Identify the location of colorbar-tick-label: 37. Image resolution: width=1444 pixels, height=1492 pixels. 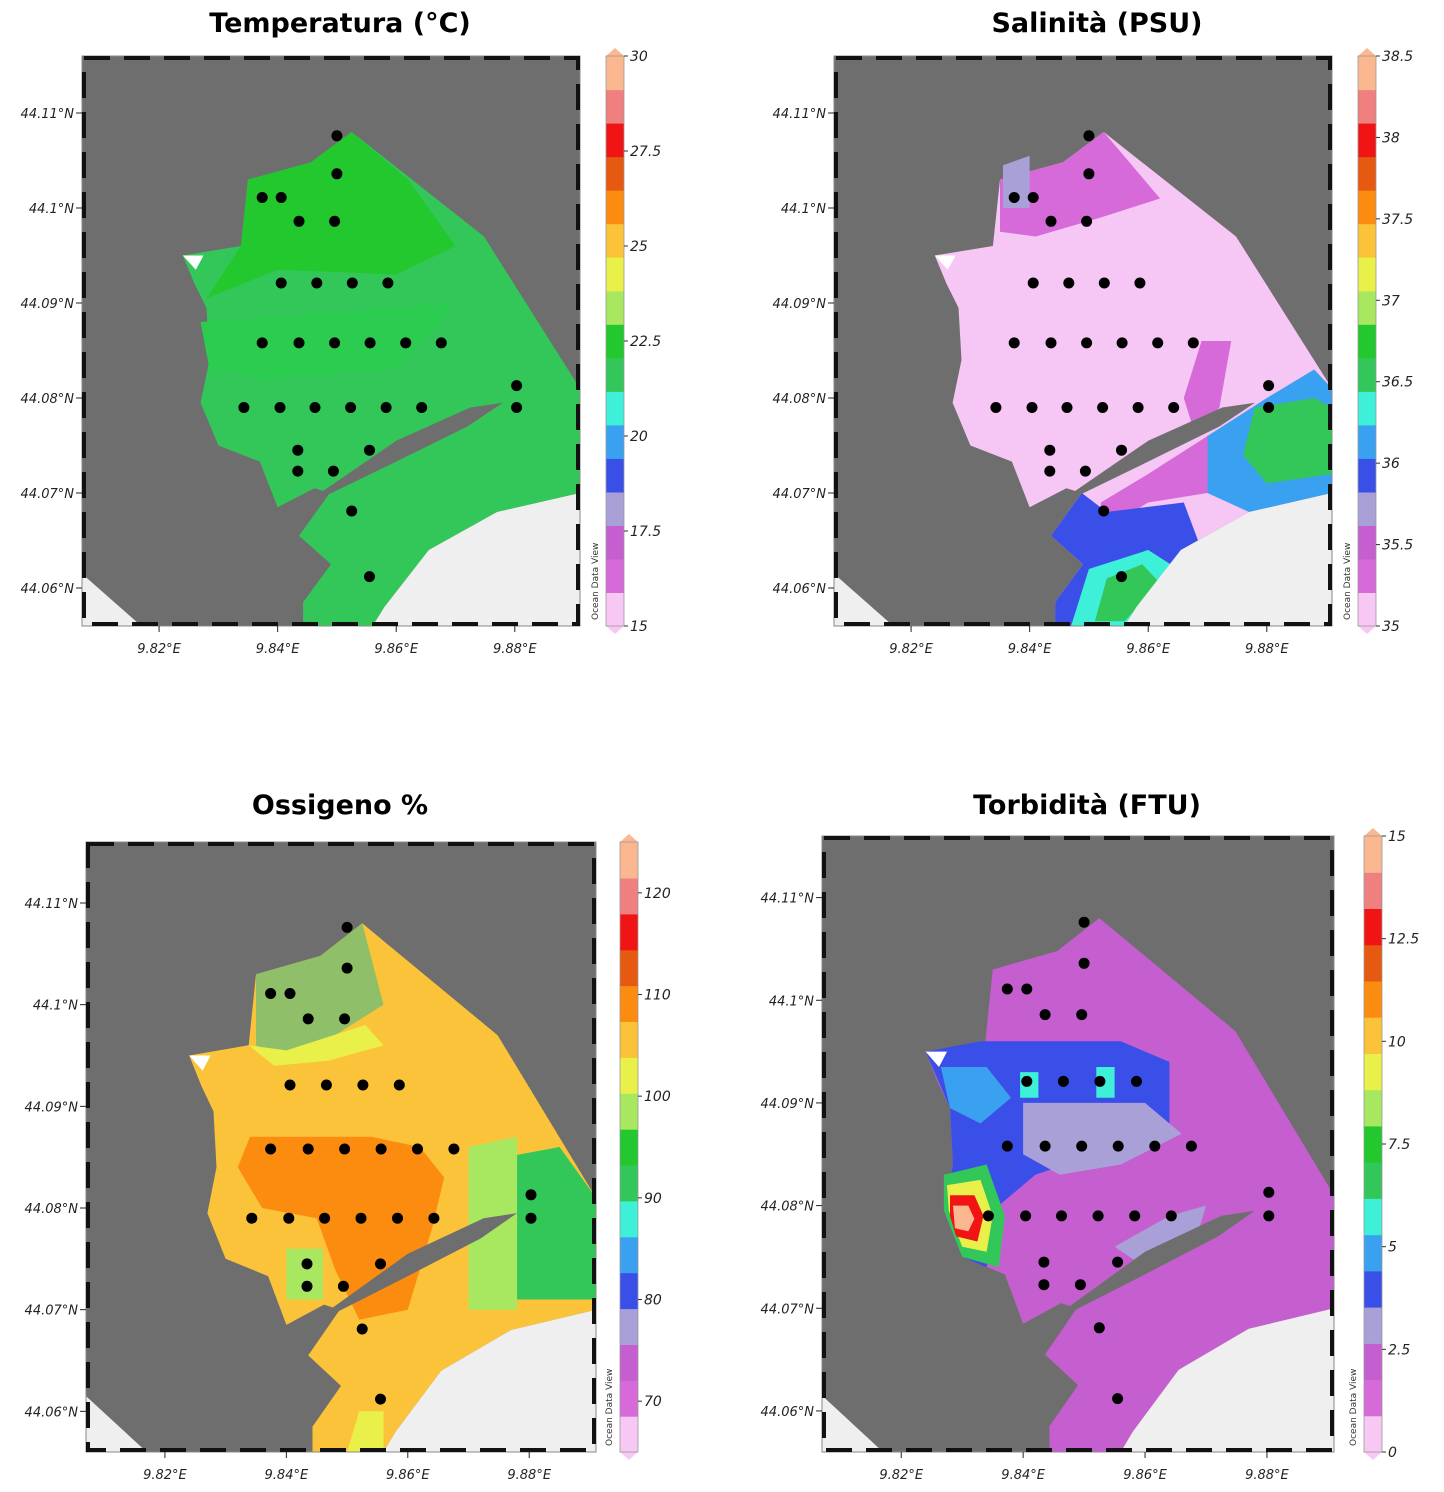
(1391, 301).